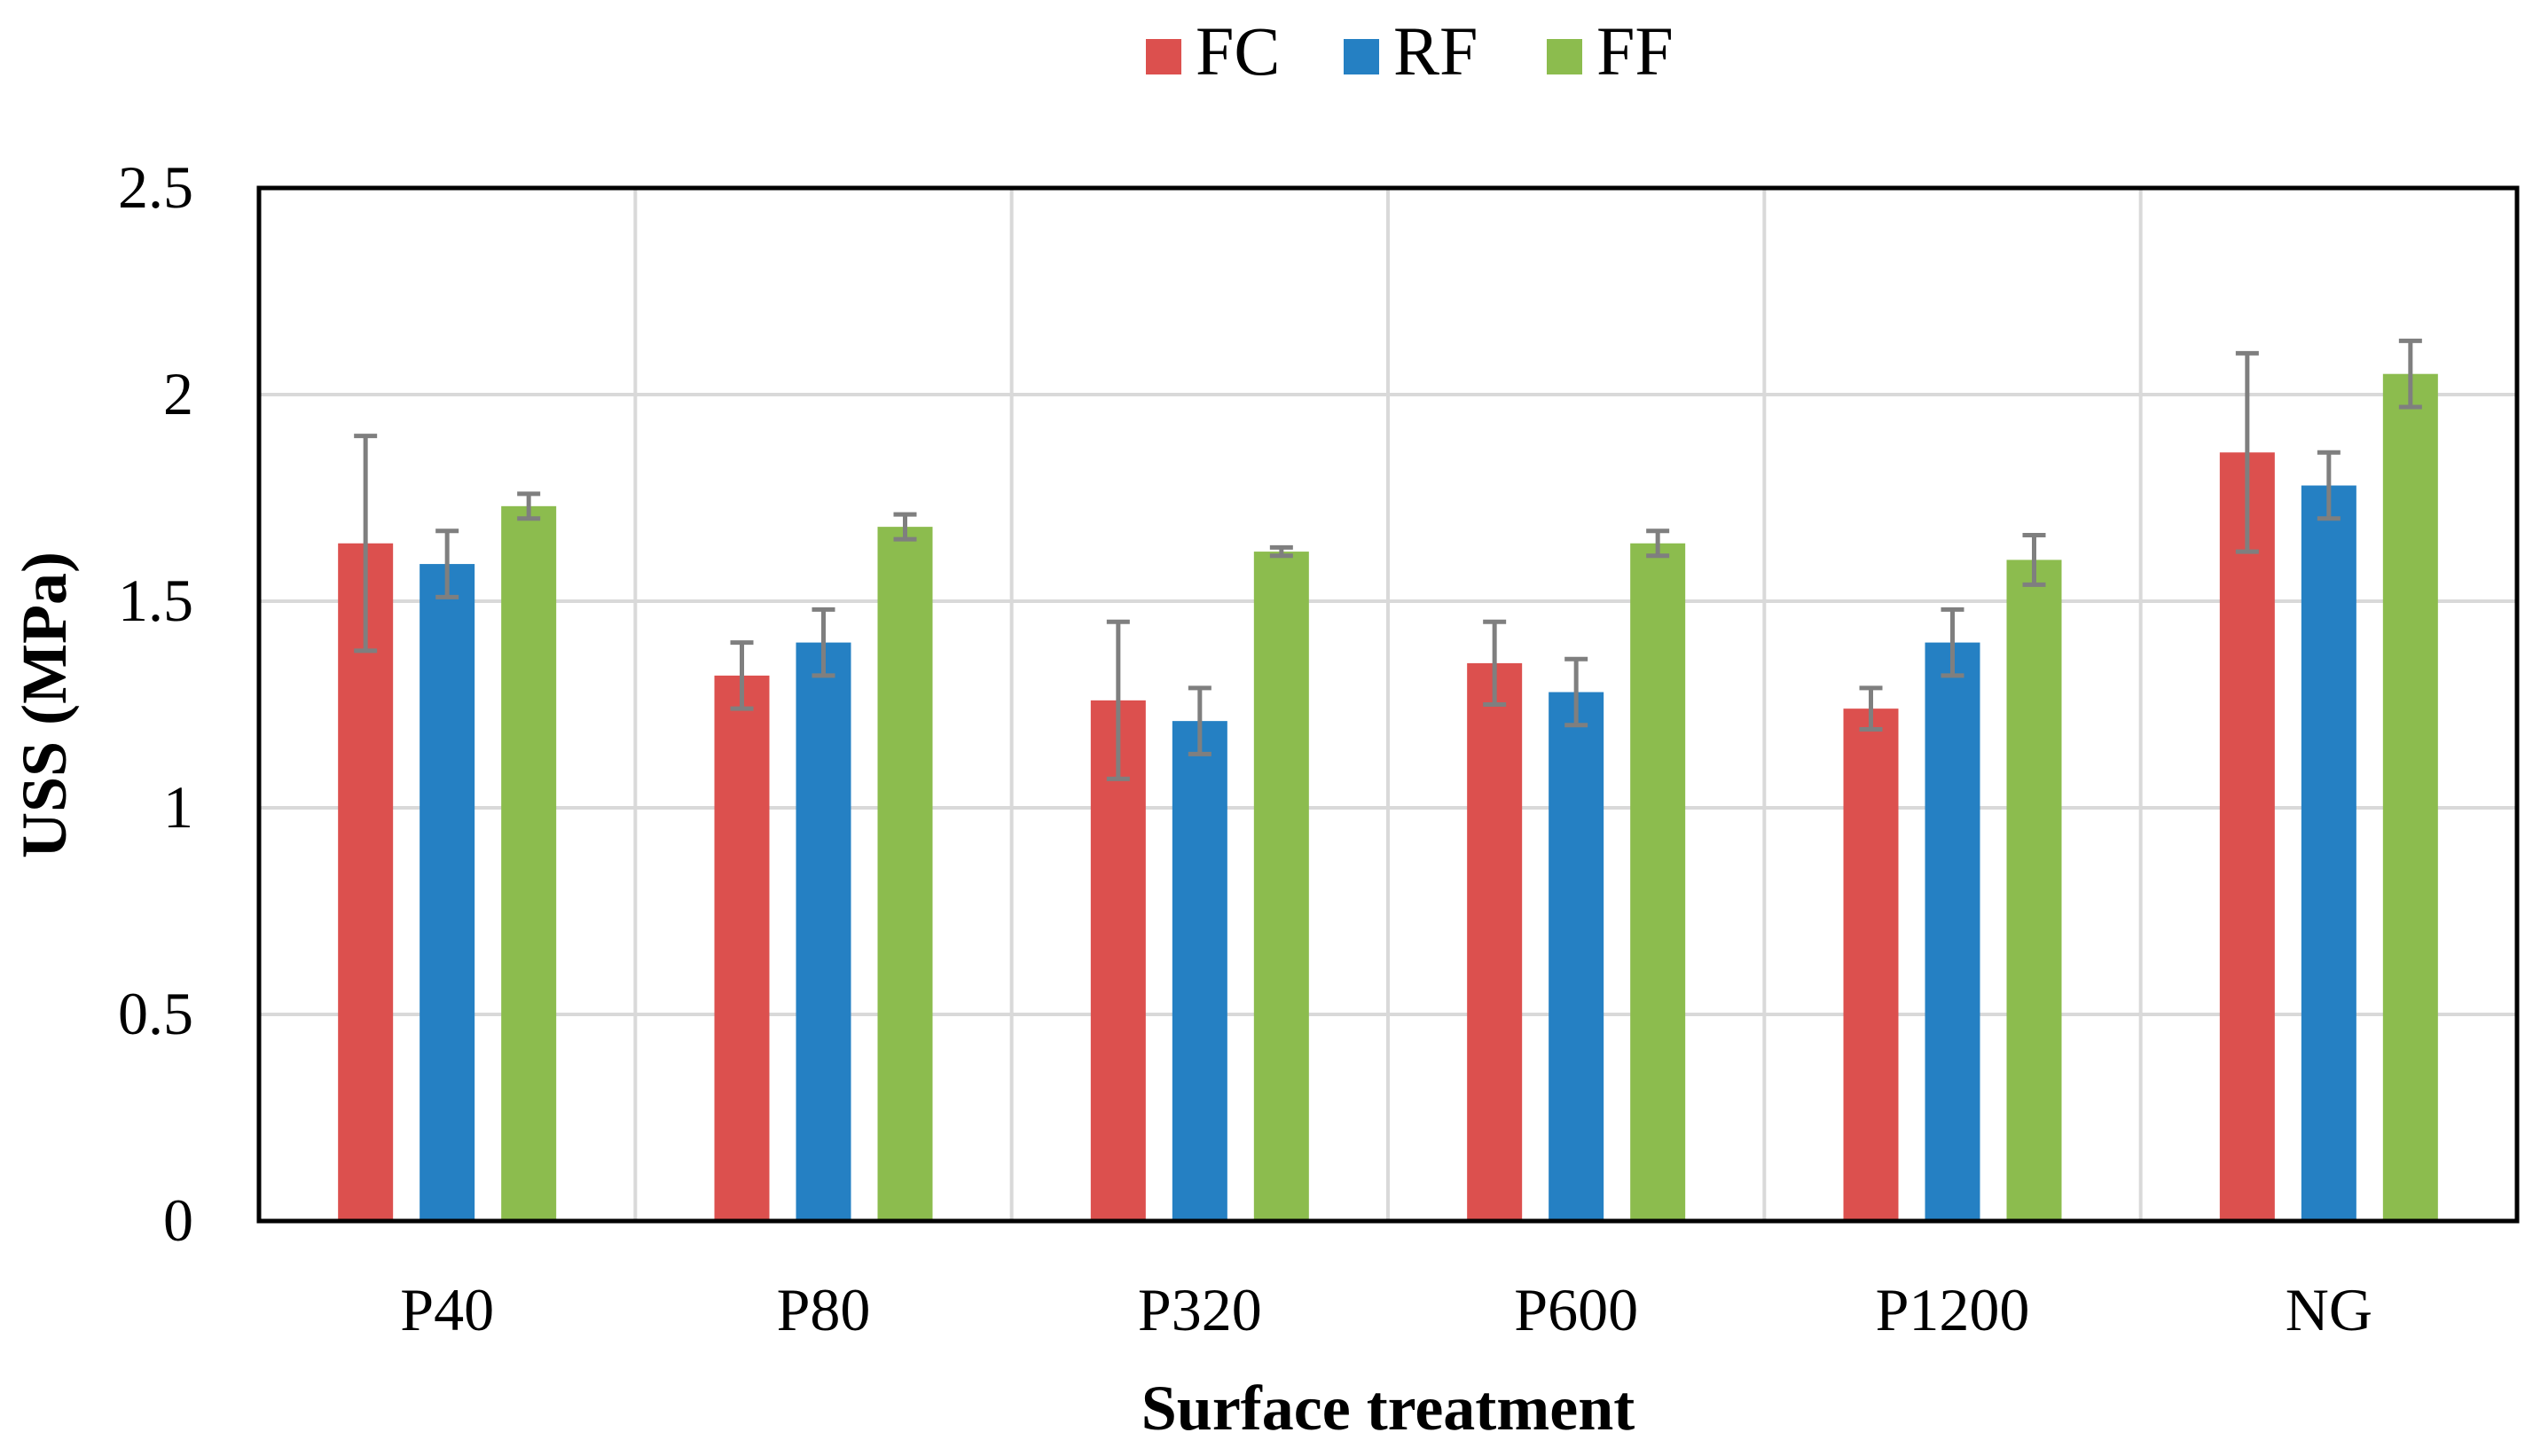 The height and width of the screenshot is (1456, 2525). I want to click on bar-fc-p320, so click(1118, 960).